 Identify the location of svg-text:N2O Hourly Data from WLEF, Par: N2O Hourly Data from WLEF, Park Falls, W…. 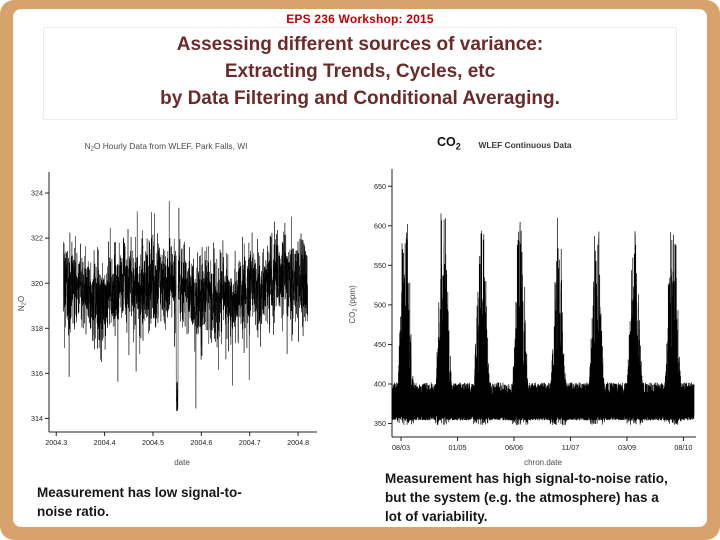
(166, 147).